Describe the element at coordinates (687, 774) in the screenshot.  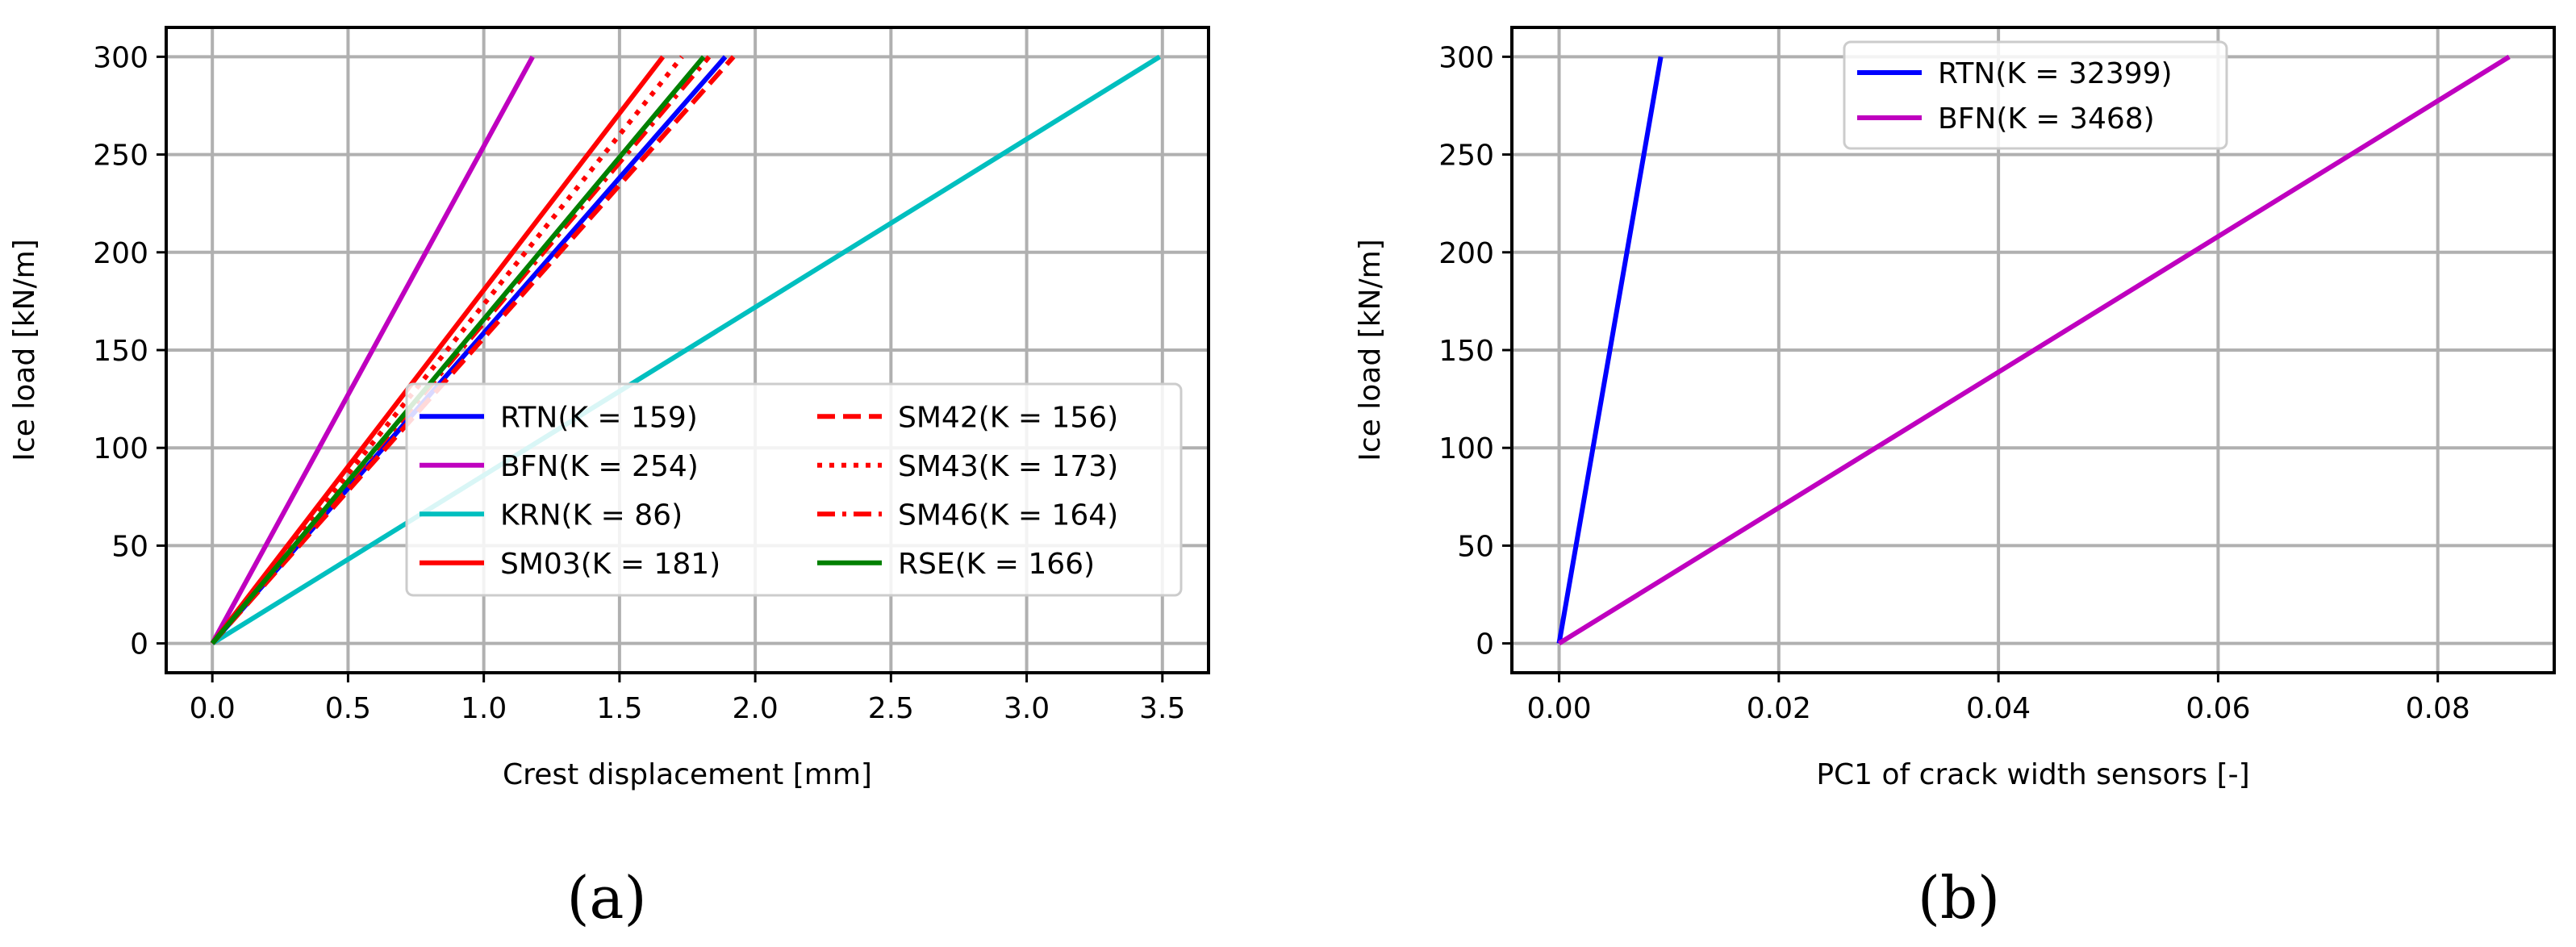
I see `x-axis-label: Crest displacement [mm]` at that location.